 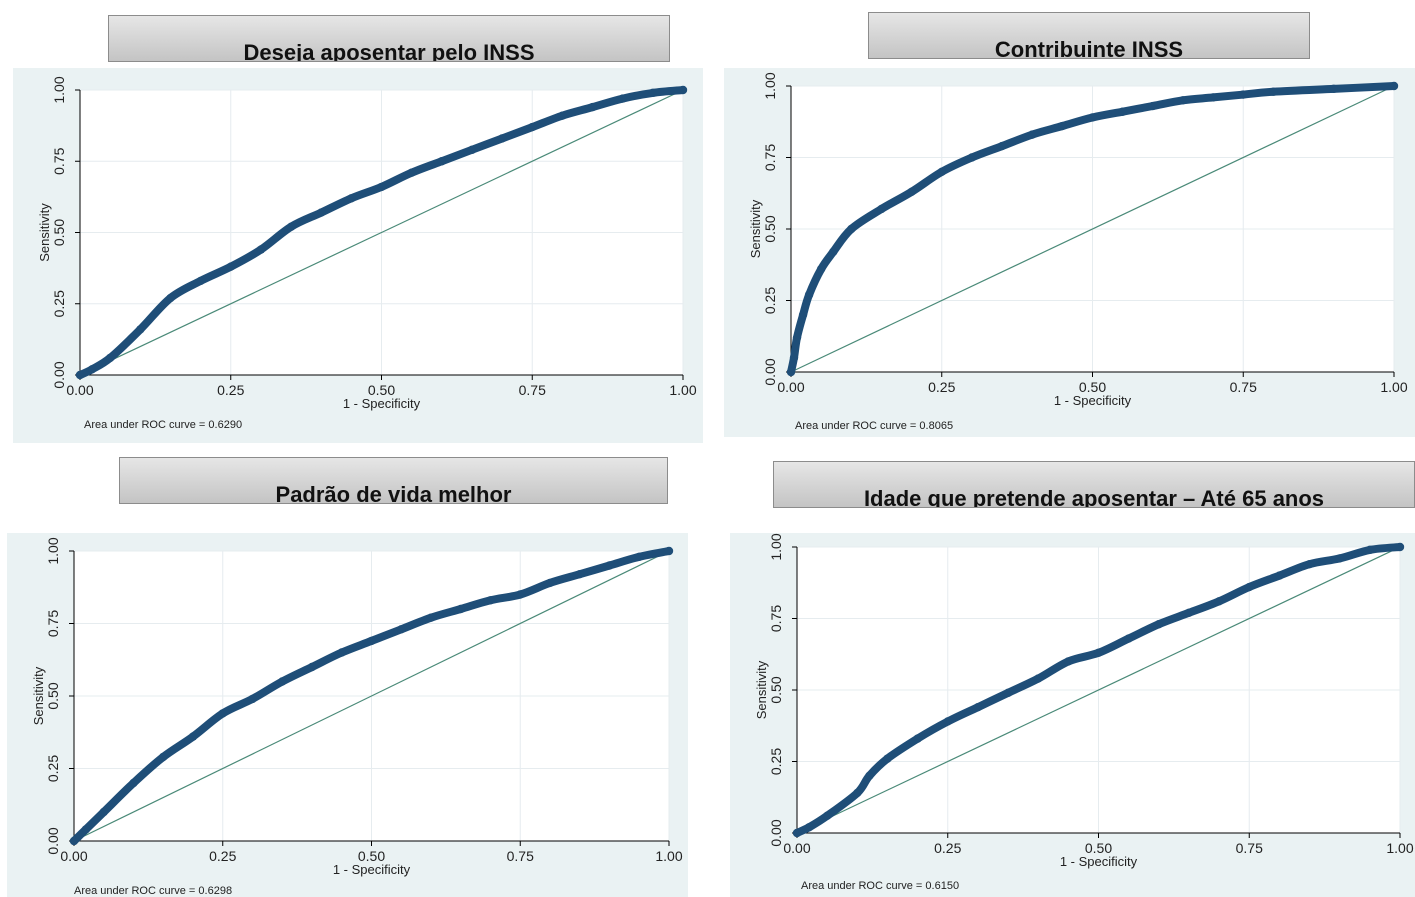 I want to click on chart-title-bar: Contribuinte INSS, so click(x=1089, y=35).